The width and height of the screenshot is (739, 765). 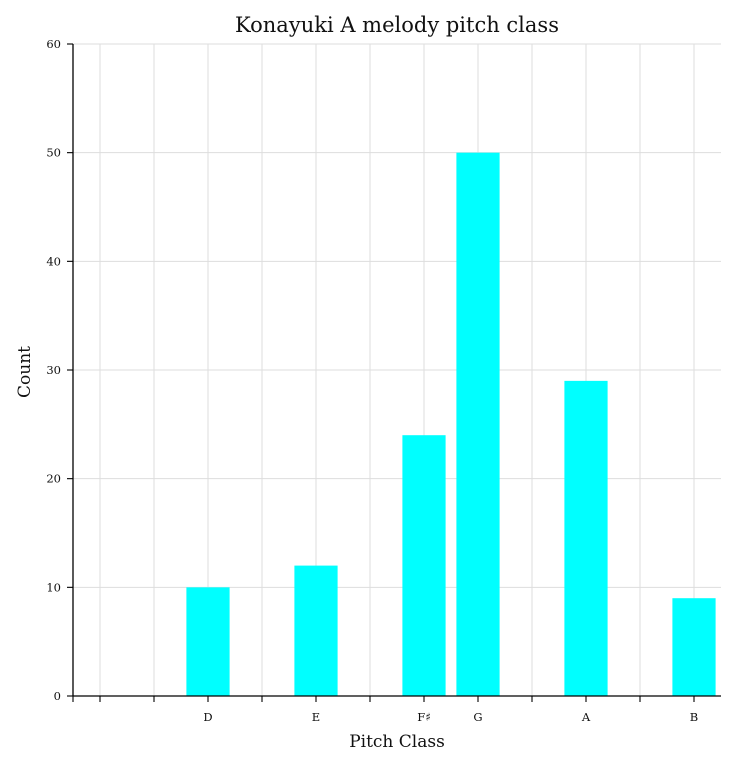 What do you see at coordinates (694, 647) in the screenshot?
I see `bar-B` at bounding box center [694, 647].